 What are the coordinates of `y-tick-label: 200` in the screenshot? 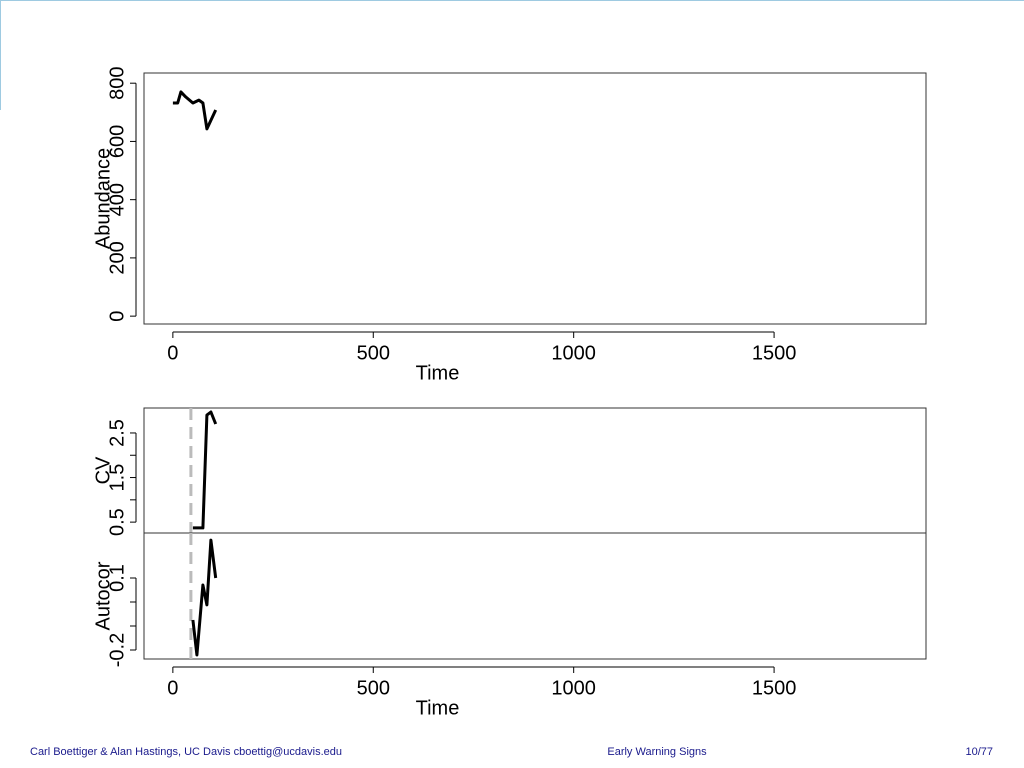 It's located at (117, 257).